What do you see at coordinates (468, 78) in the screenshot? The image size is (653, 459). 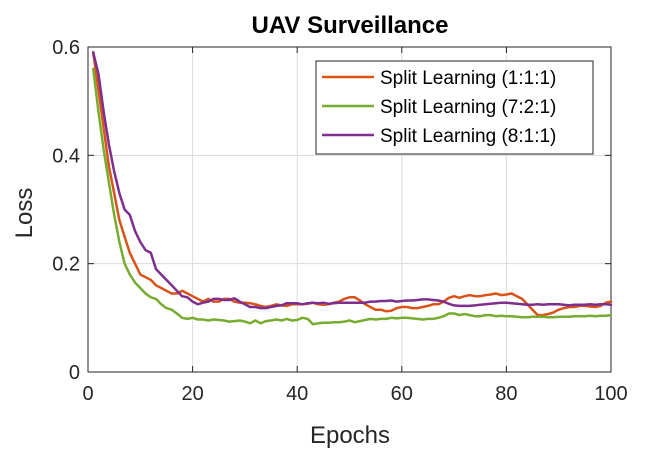 I see `legend-label-1: Split Learning (1:1:1)` at bounding box center [468, 78].